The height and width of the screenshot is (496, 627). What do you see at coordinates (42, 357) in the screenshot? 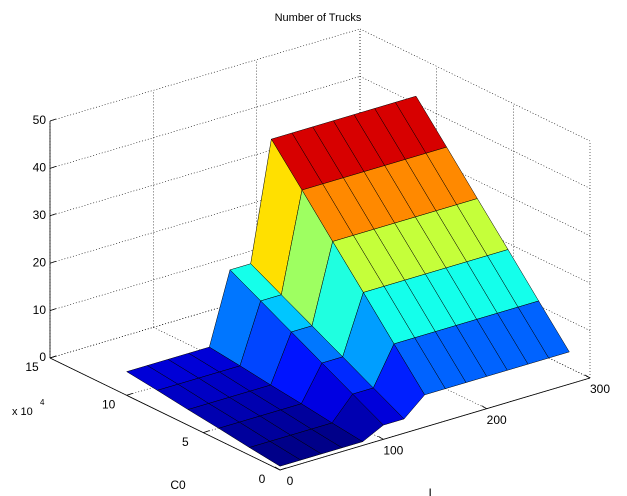
I see `z-tick-label: 0` at bounding box center [42, 357].